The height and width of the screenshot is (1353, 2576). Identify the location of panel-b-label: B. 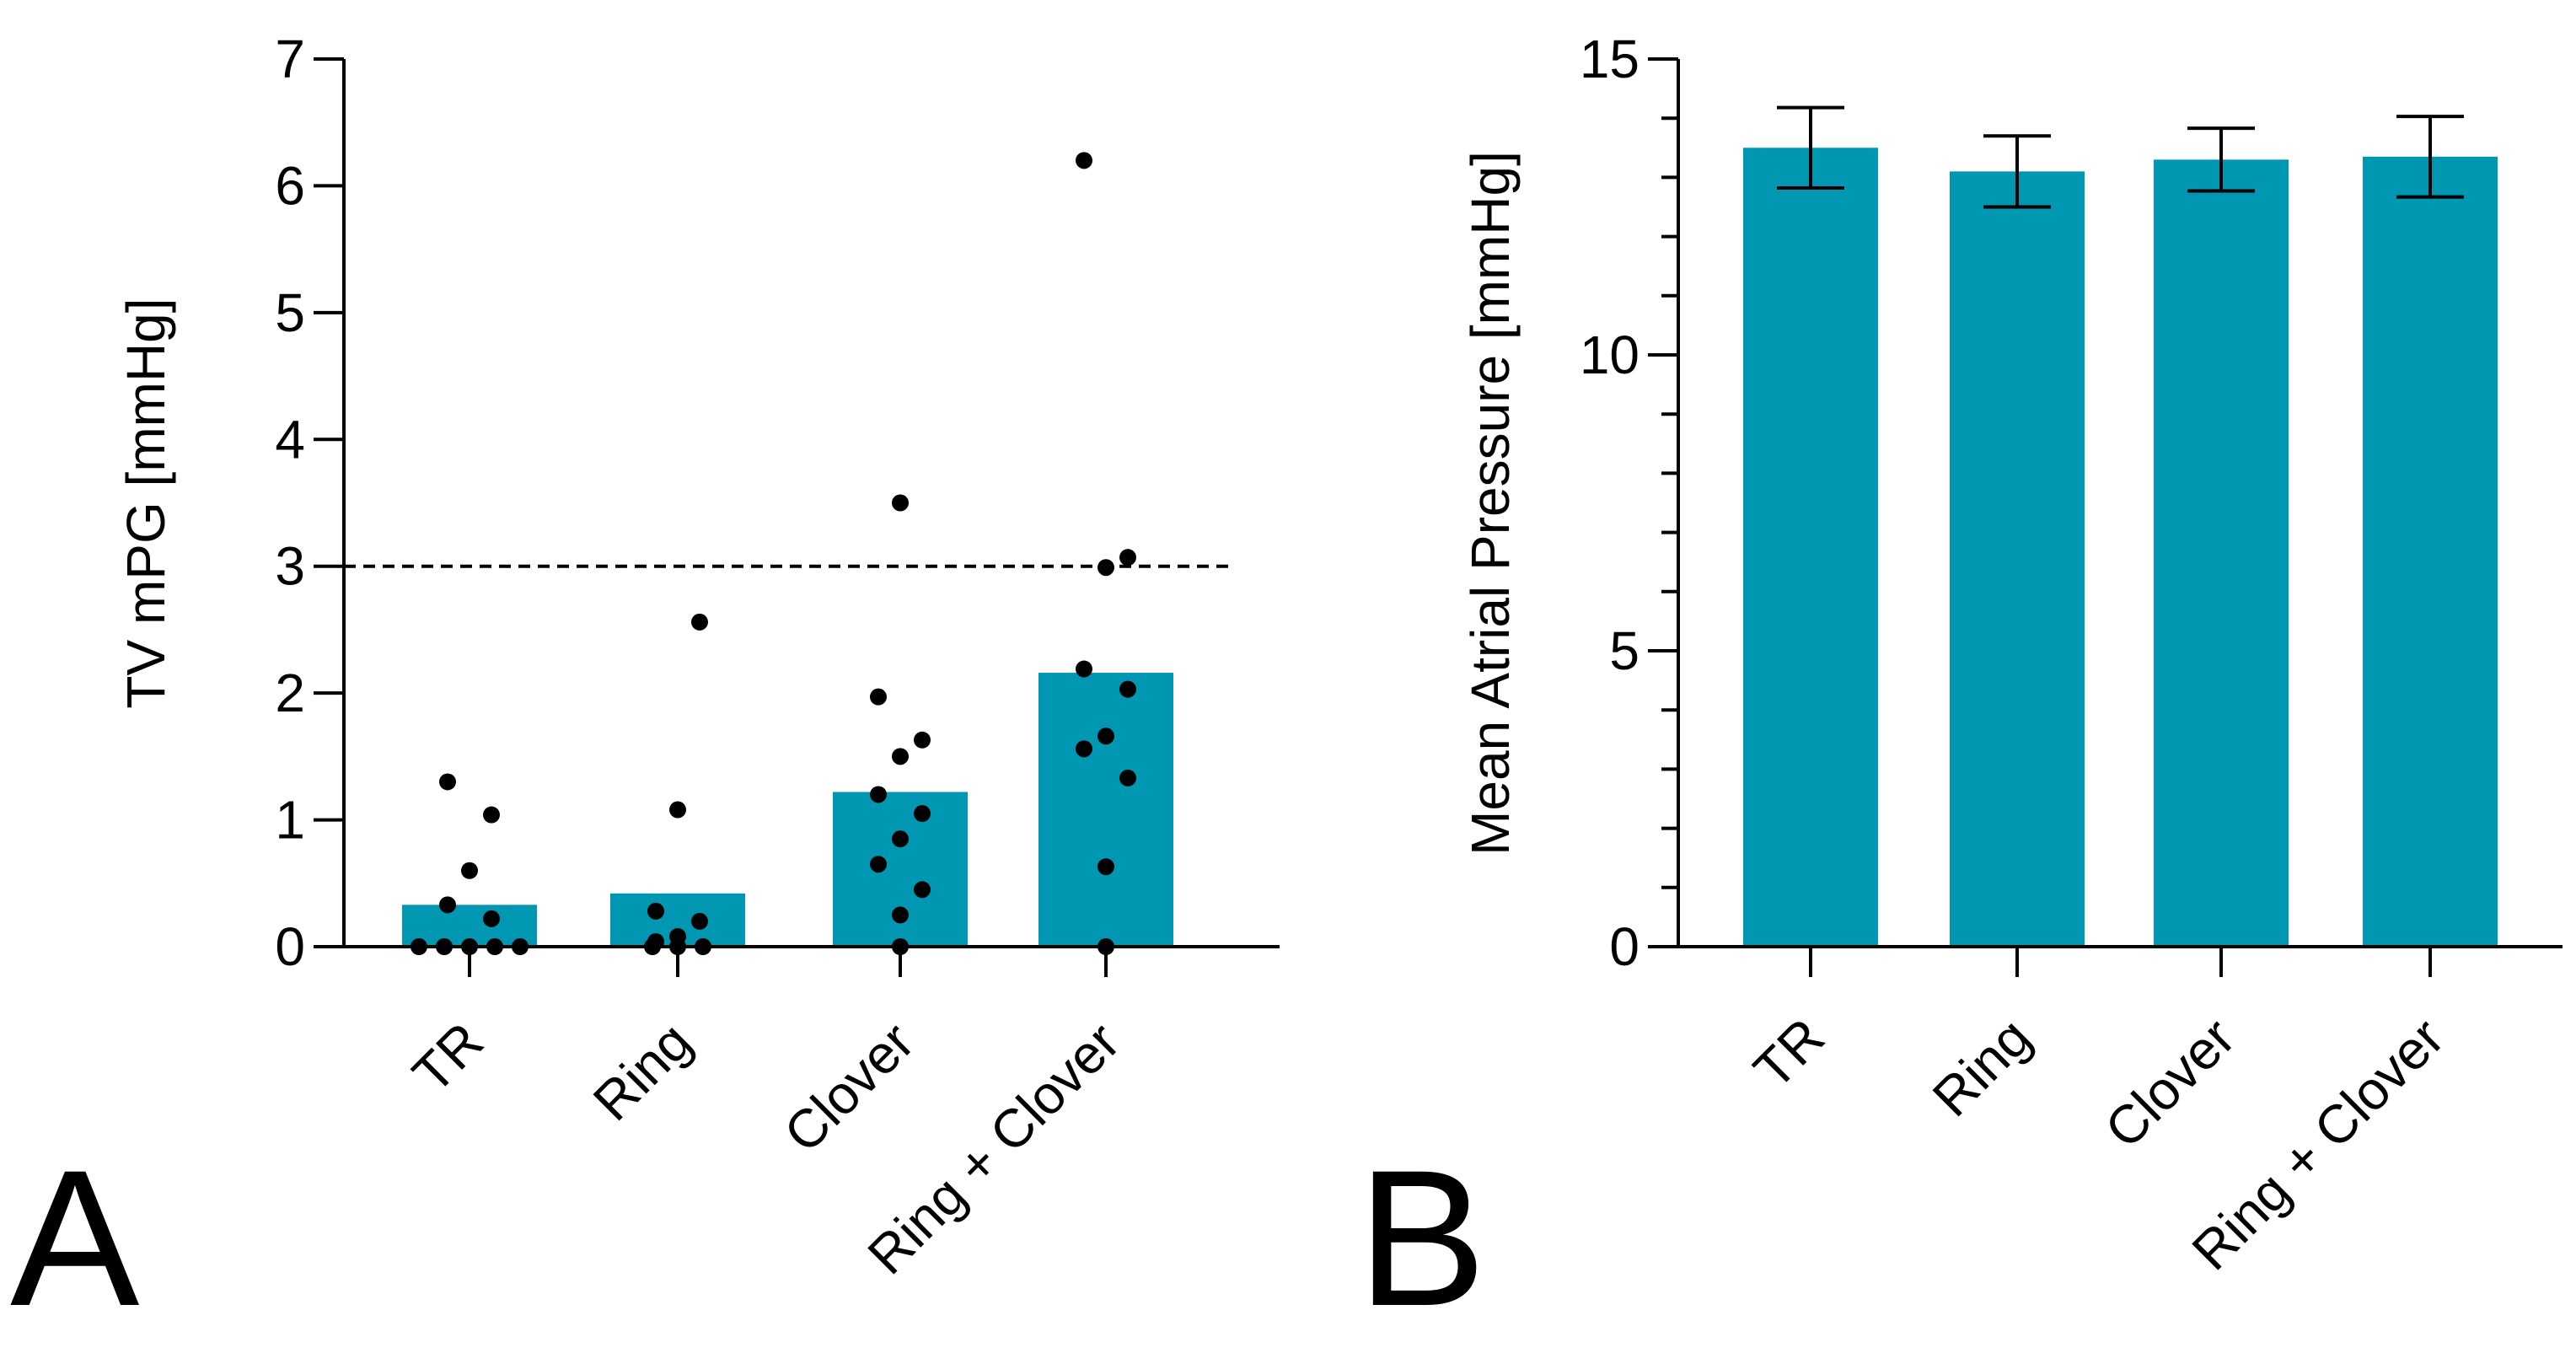
(1421, 1238).